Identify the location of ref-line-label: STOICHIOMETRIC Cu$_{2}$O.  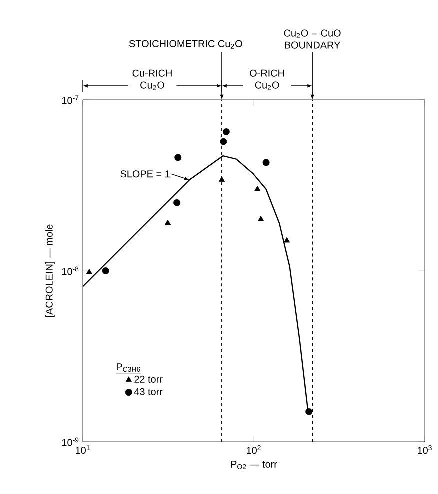
(185, 44).